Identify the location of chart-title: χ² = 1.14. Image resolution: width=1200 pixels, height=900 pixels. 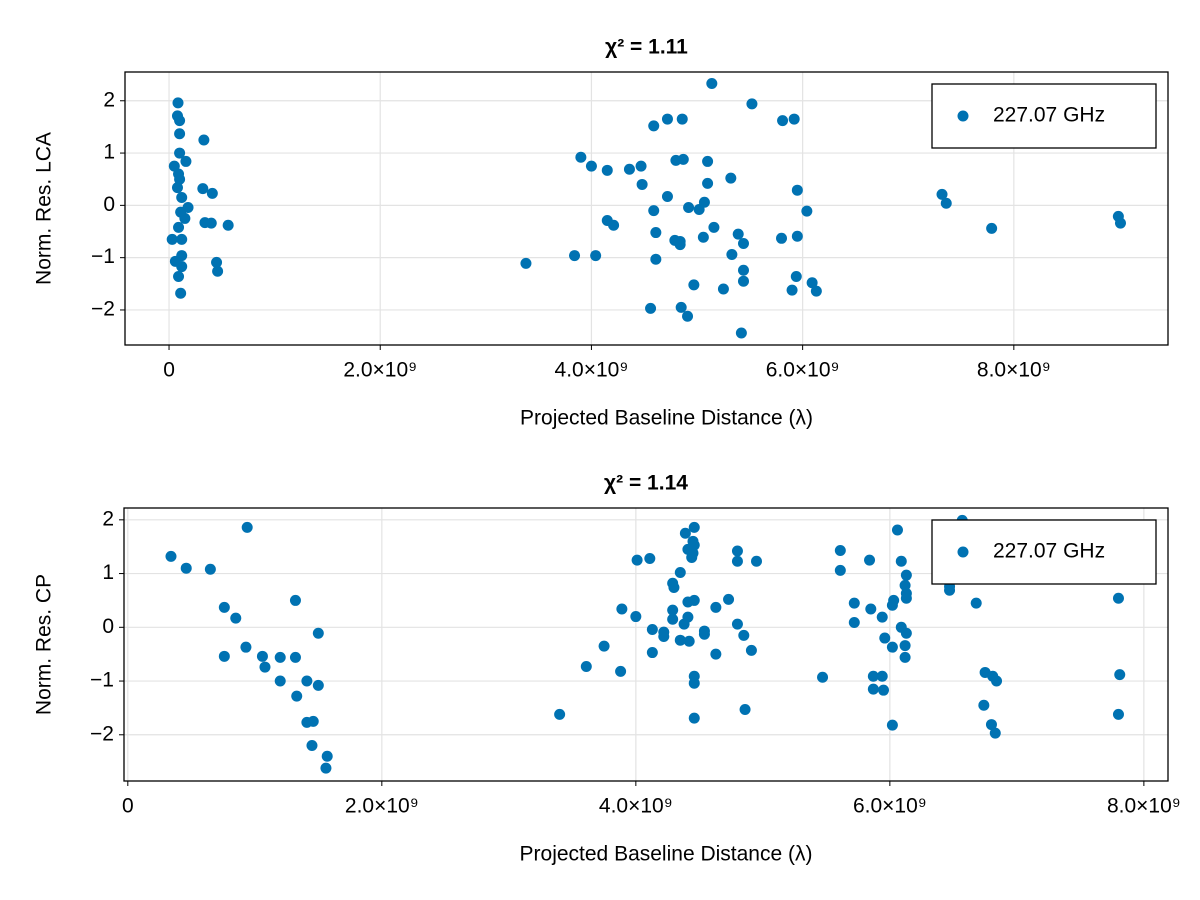
(646, 483).